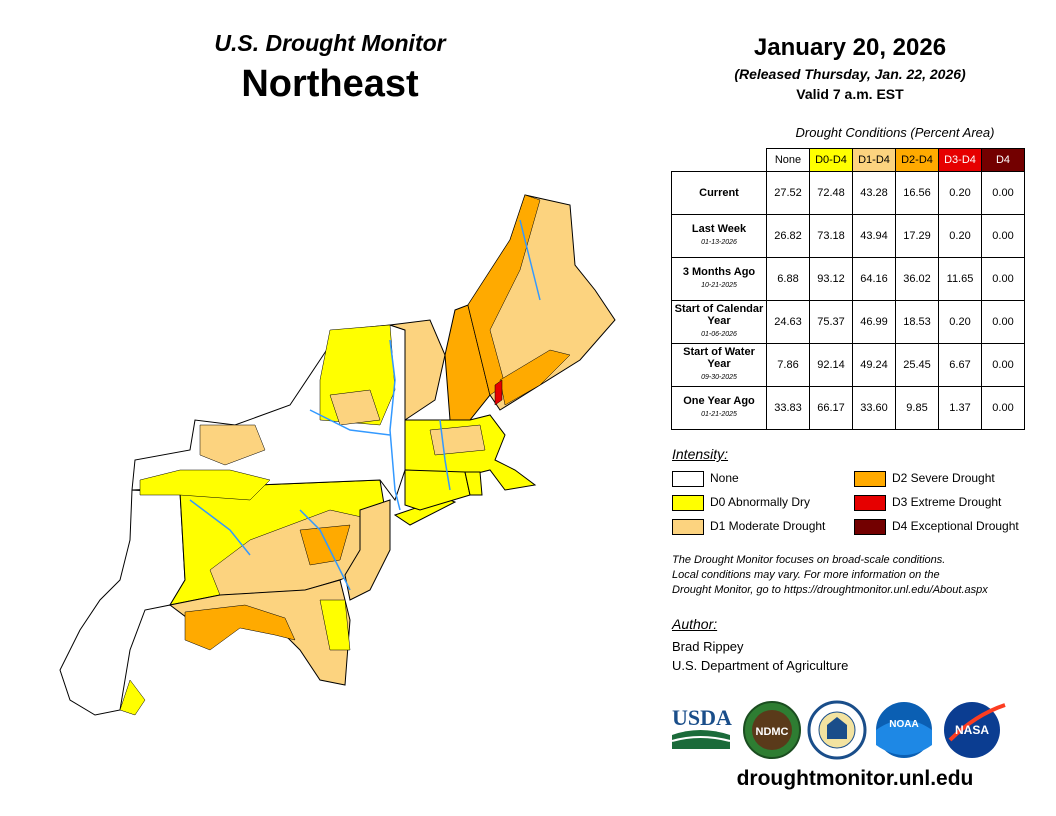 Image resolution: width=1056 pixels, height=816 pixels. I want to click on region-ny-moderate, so click(232, 445).